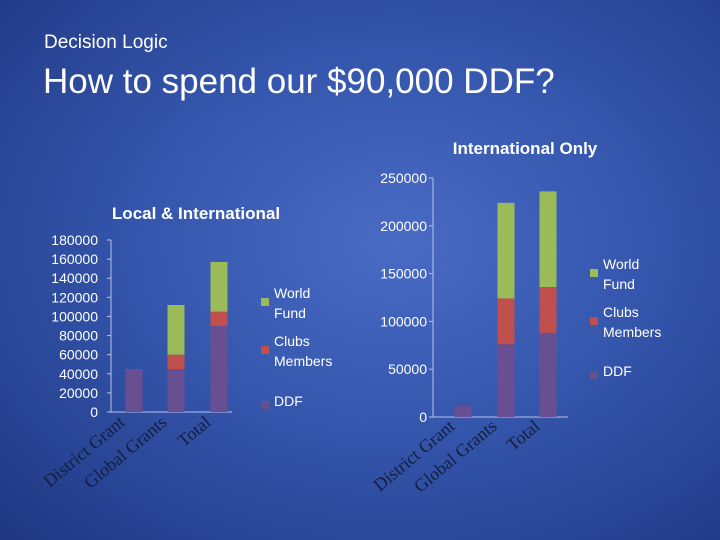 This screenshot has height=540, width=720. Describe the element at coordinates (74, 316) in the screenshot. I see `chart-1-y-tick-label: 100000` at that location.